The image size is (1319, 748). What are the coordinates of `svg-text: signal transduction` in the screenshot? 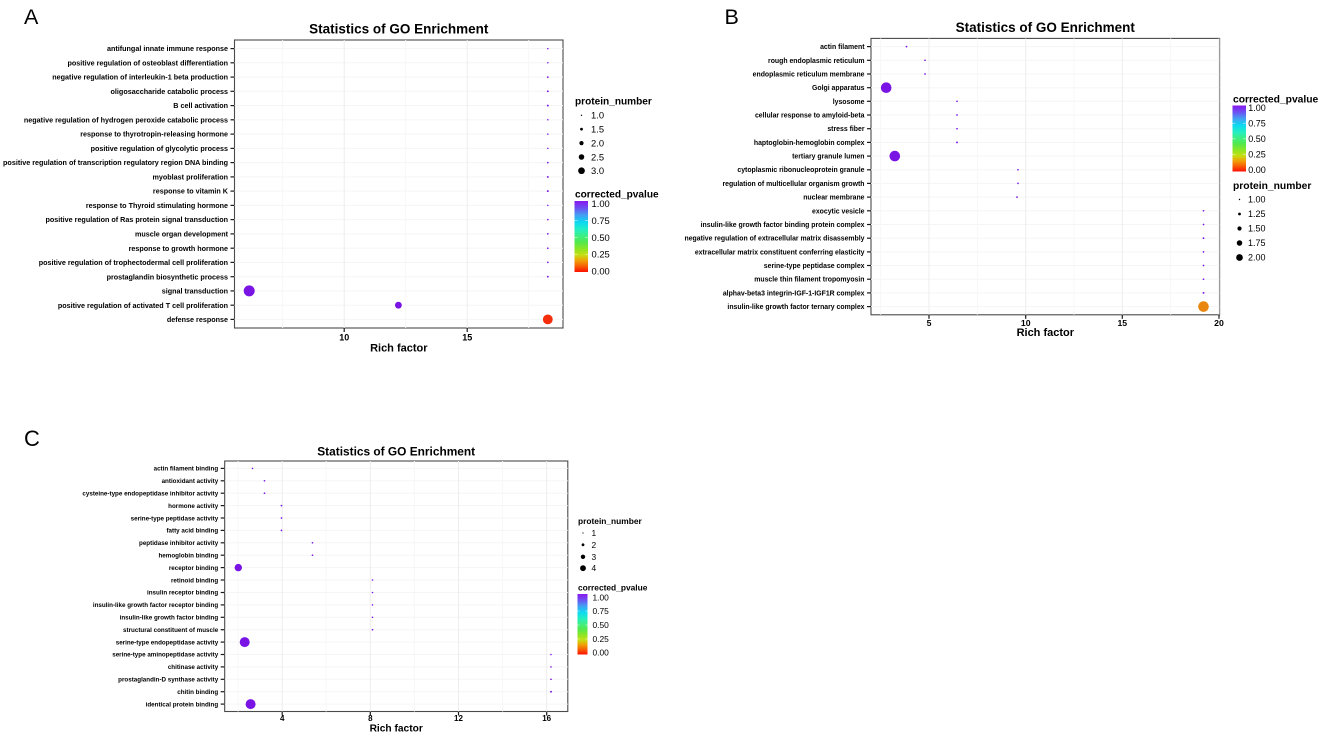 It's located at (195, 291).